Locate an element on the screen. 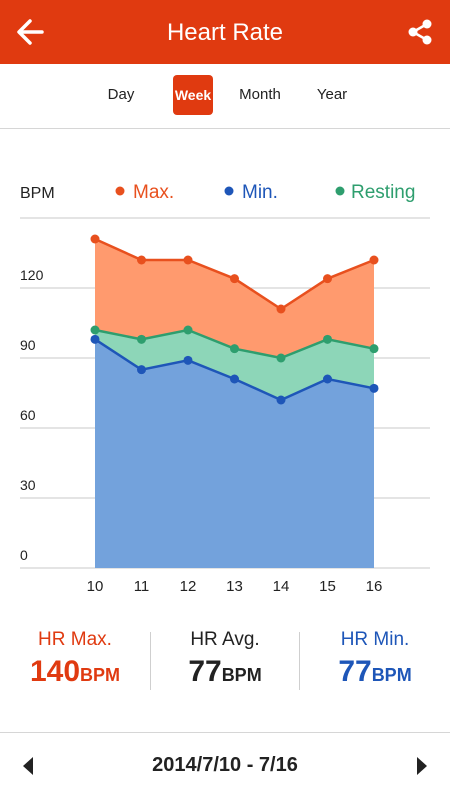 The width and height of the screenshot is (450, 800). hr-avg-unit: BPM is located at coordinates (241, 675).